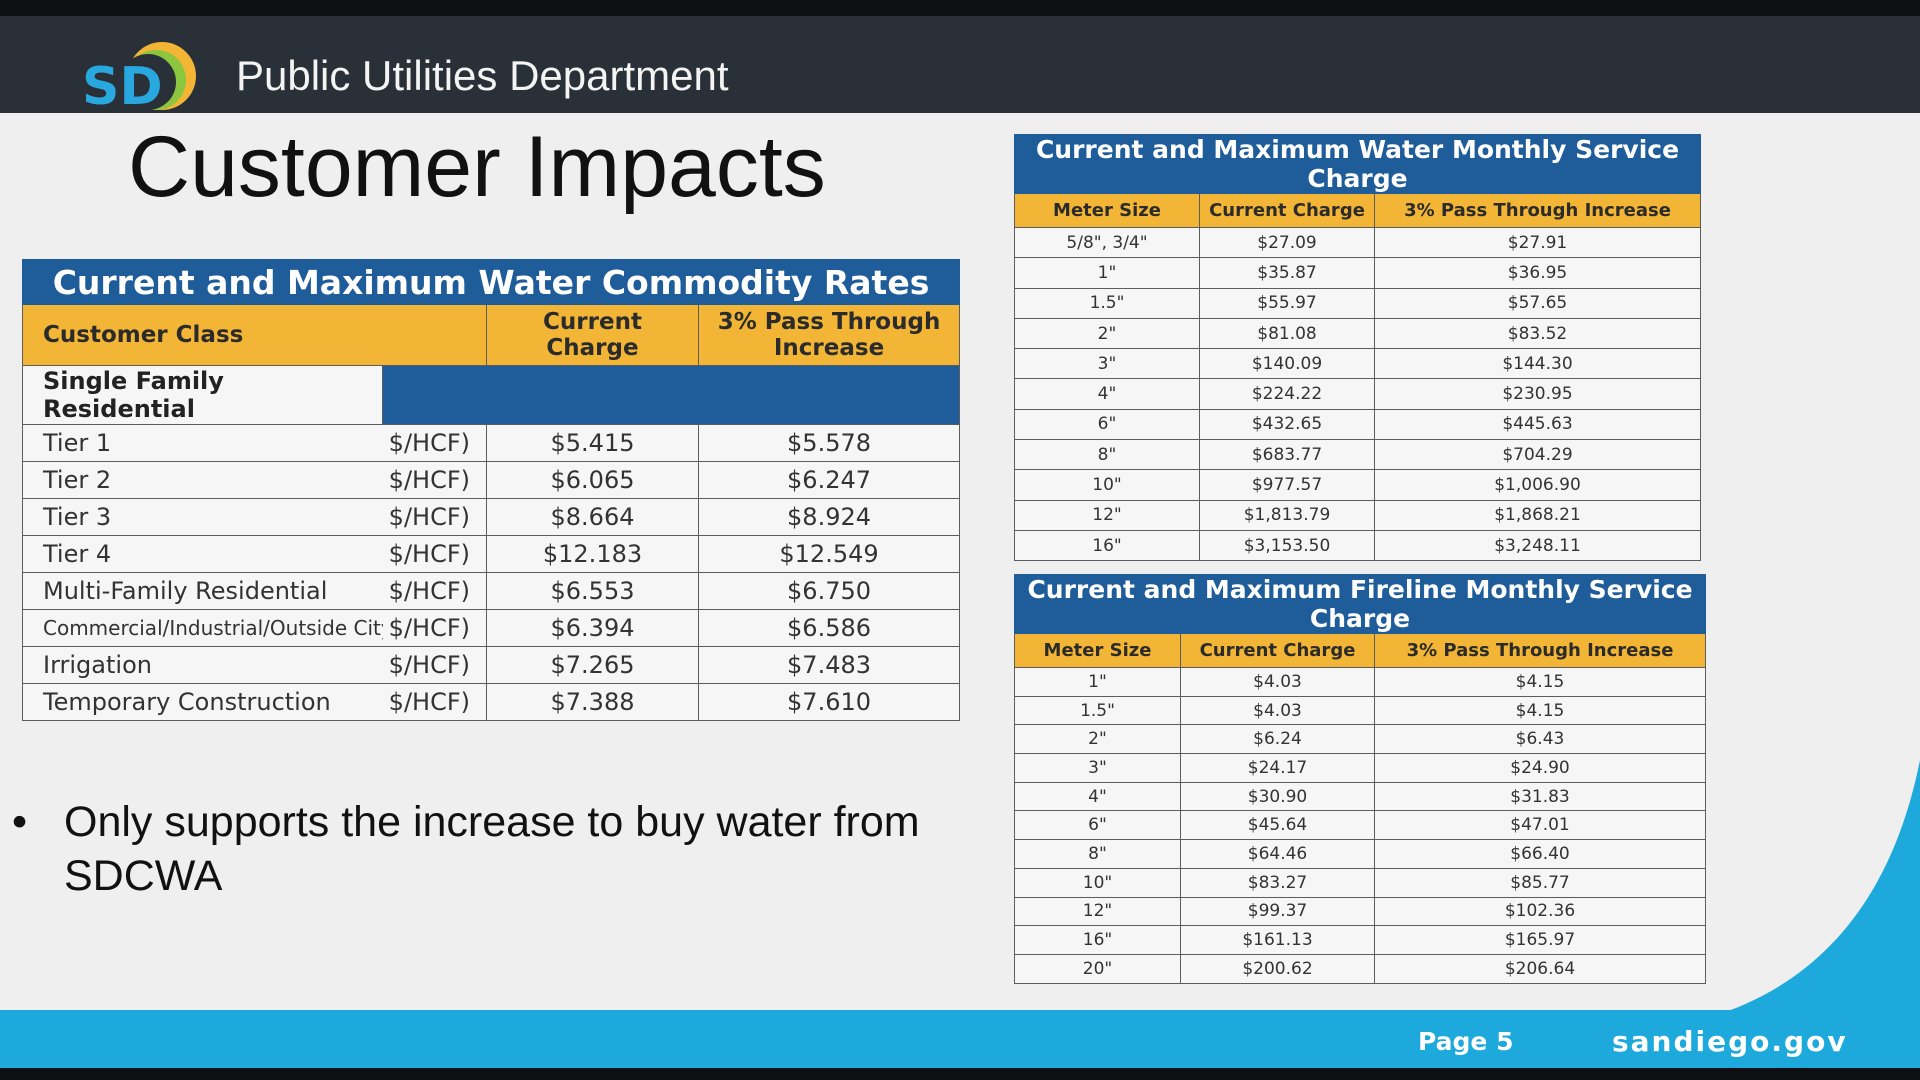 The height and width of the screenshot is (1080, 1920). What do you see at coordinates (1287, 210) in the screenshot?
I see `water-header-current-charge: Current Charge` at bounding box center [1287, 210].